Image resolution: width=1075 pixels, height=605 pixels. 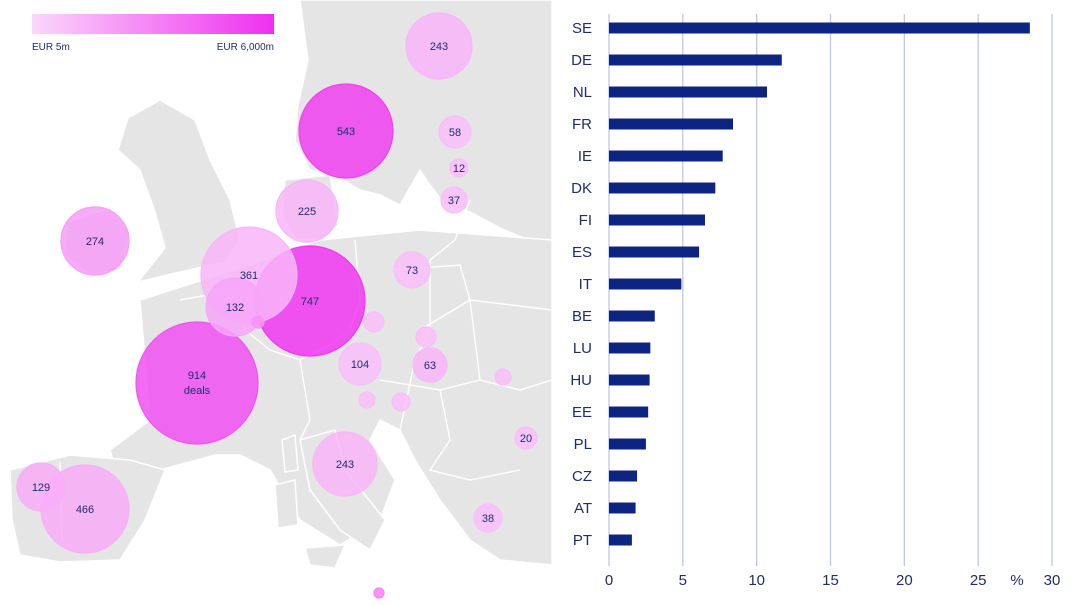 What do you see at coordinates (583, 444) in the screenshot?
I see `category-label-pl: PL` at bounding box center [583, 444].